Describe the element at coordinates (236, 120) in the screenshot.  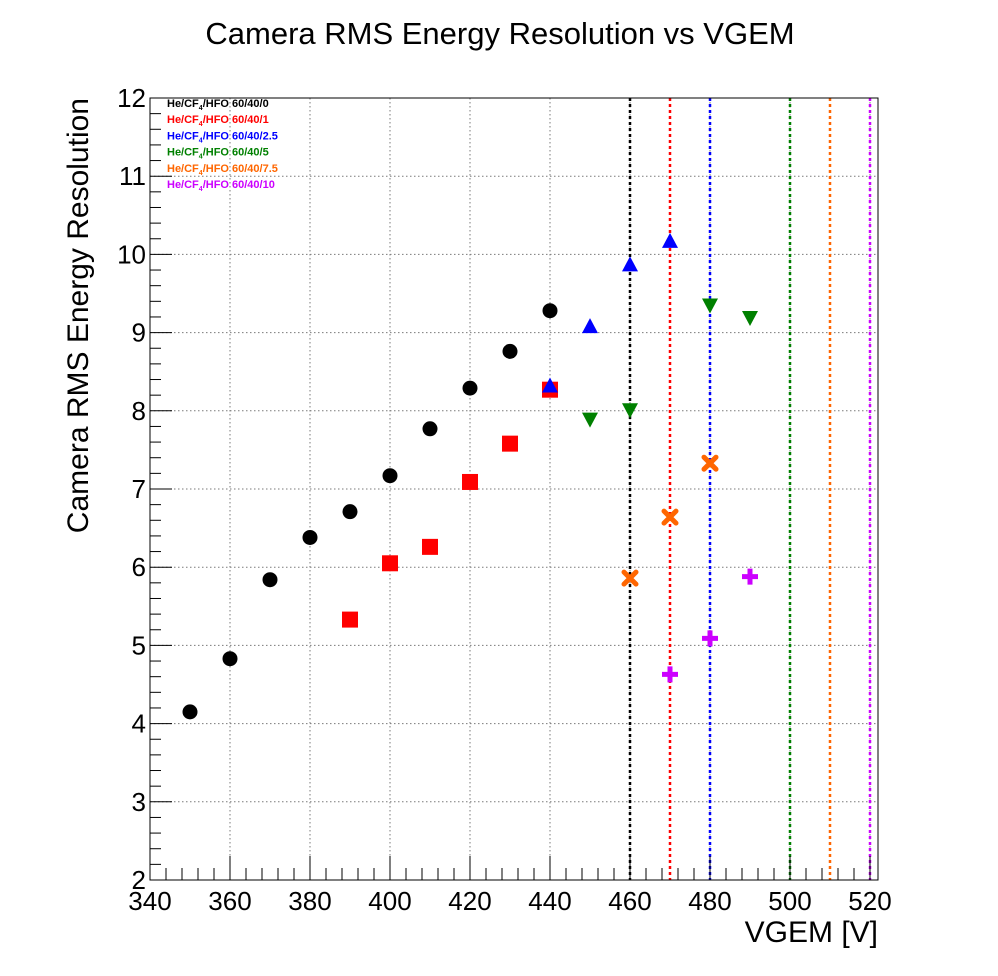
I see `legend-suffix: /HFO 60/40/1` at that location.